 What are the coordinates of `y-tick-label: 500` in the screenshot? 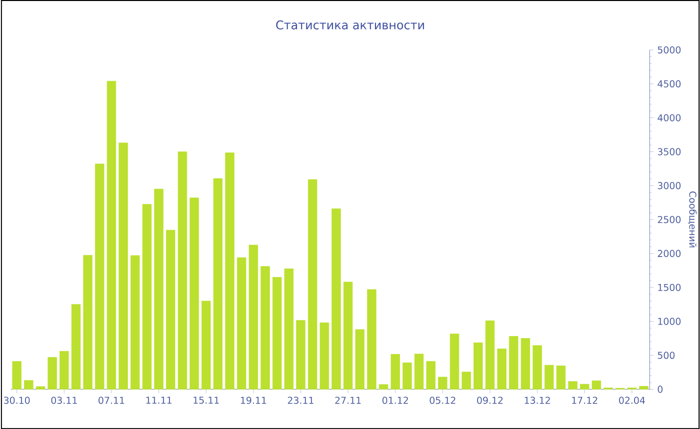 It's located at (666, 355).